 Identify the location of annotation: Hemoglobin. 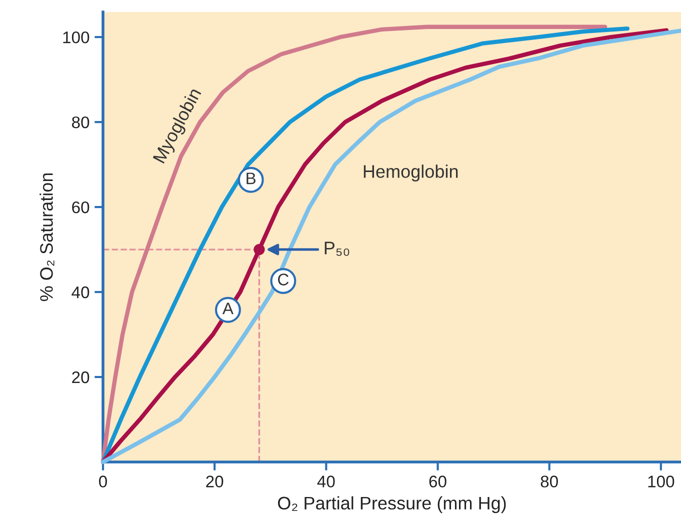
(411, 173).